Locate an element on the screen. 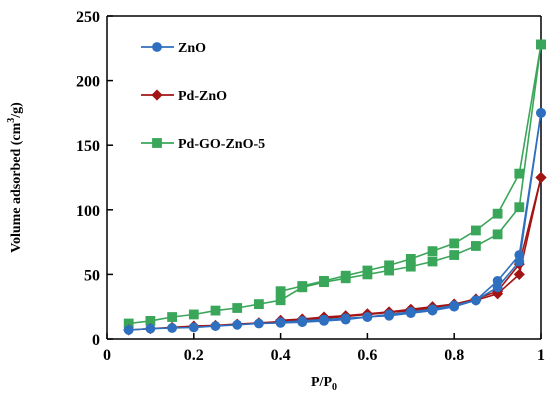 This screenshot has width=550, height=400. y-tick-label: 100 is located at coordinates (88, 211).